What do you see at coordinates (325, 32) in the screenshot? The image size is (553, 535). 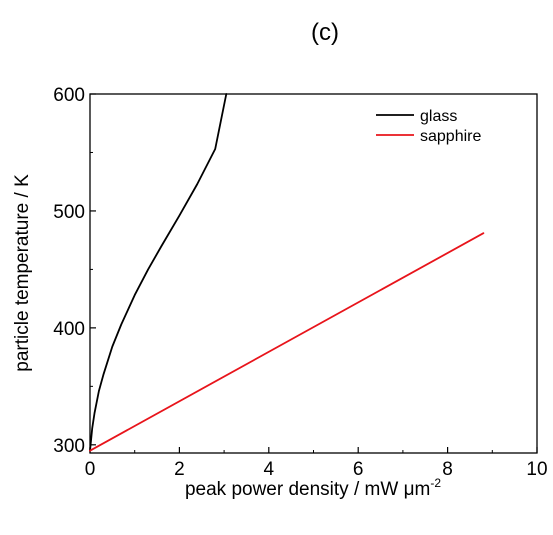 I see `panel-label: (c)` at bounding box center [325, 32].